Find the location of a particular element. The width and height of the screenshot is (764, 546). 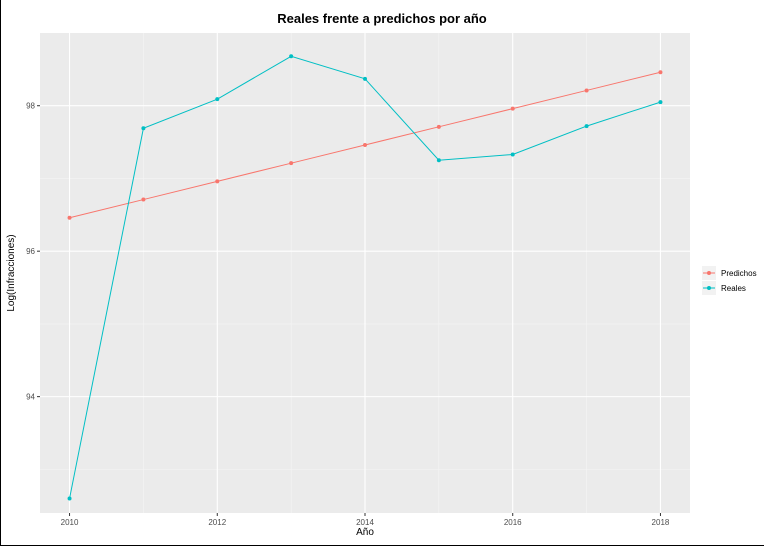

legend: Predichos Reales is located at coordinates (729, 280).